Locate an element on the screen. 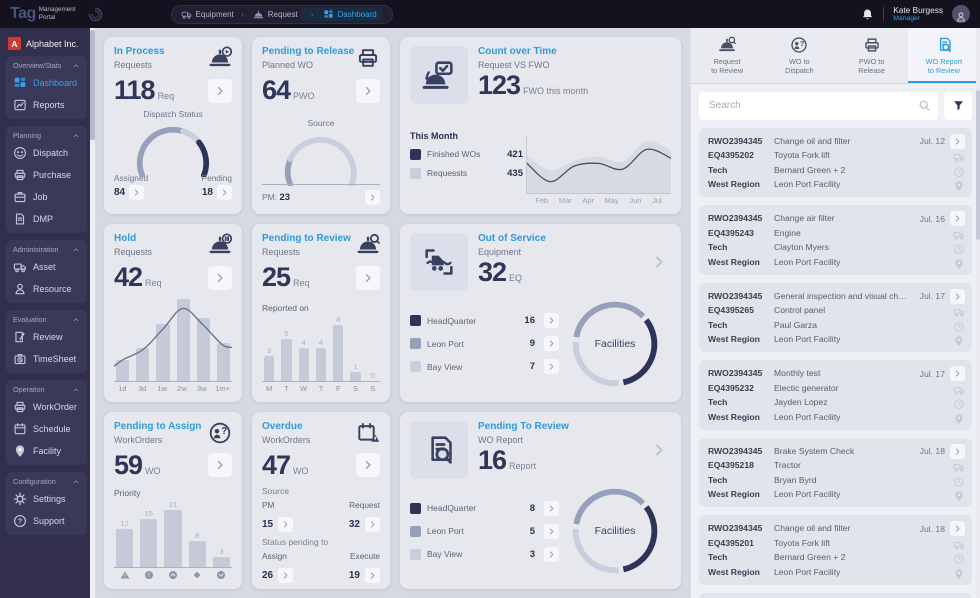  sidebar-section-header: Evaluation is located at coordinates (46, 318).